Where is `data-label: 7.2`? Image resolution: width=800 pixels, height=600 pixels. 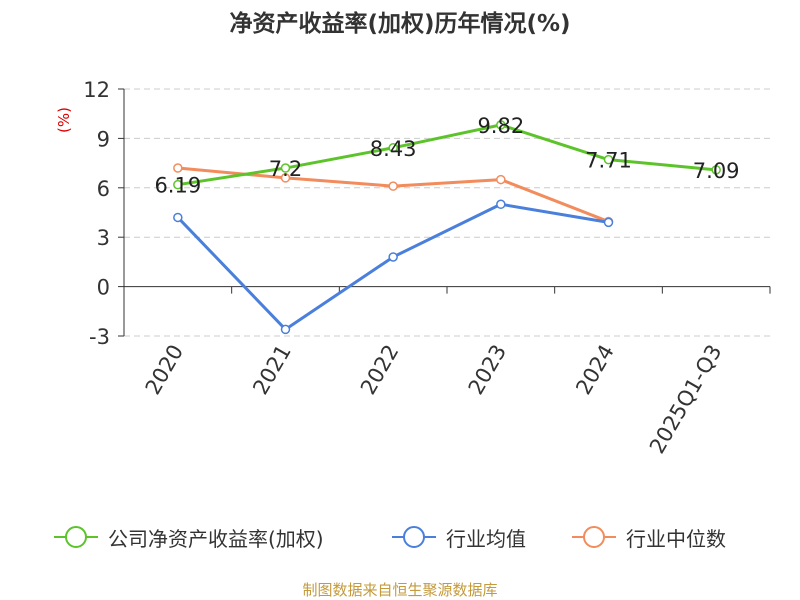 data-label: 7.2 is located at coordinates (285, 169).